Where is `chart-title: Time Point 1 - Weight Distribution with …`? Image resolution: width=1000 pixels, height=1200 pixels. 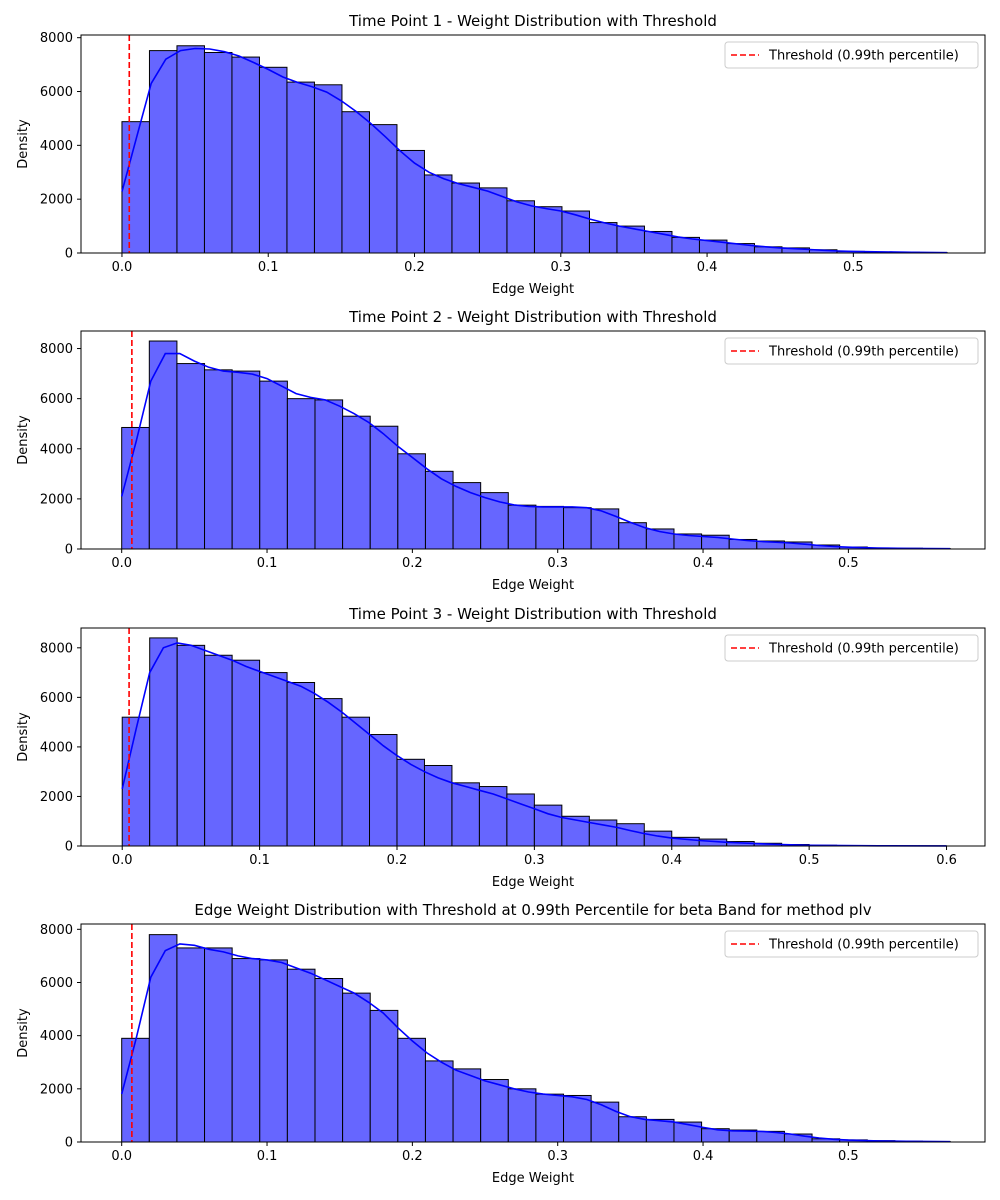
chart-title: Time Point 1 - Weight Distribution with … is located at coordinates (532, 21).